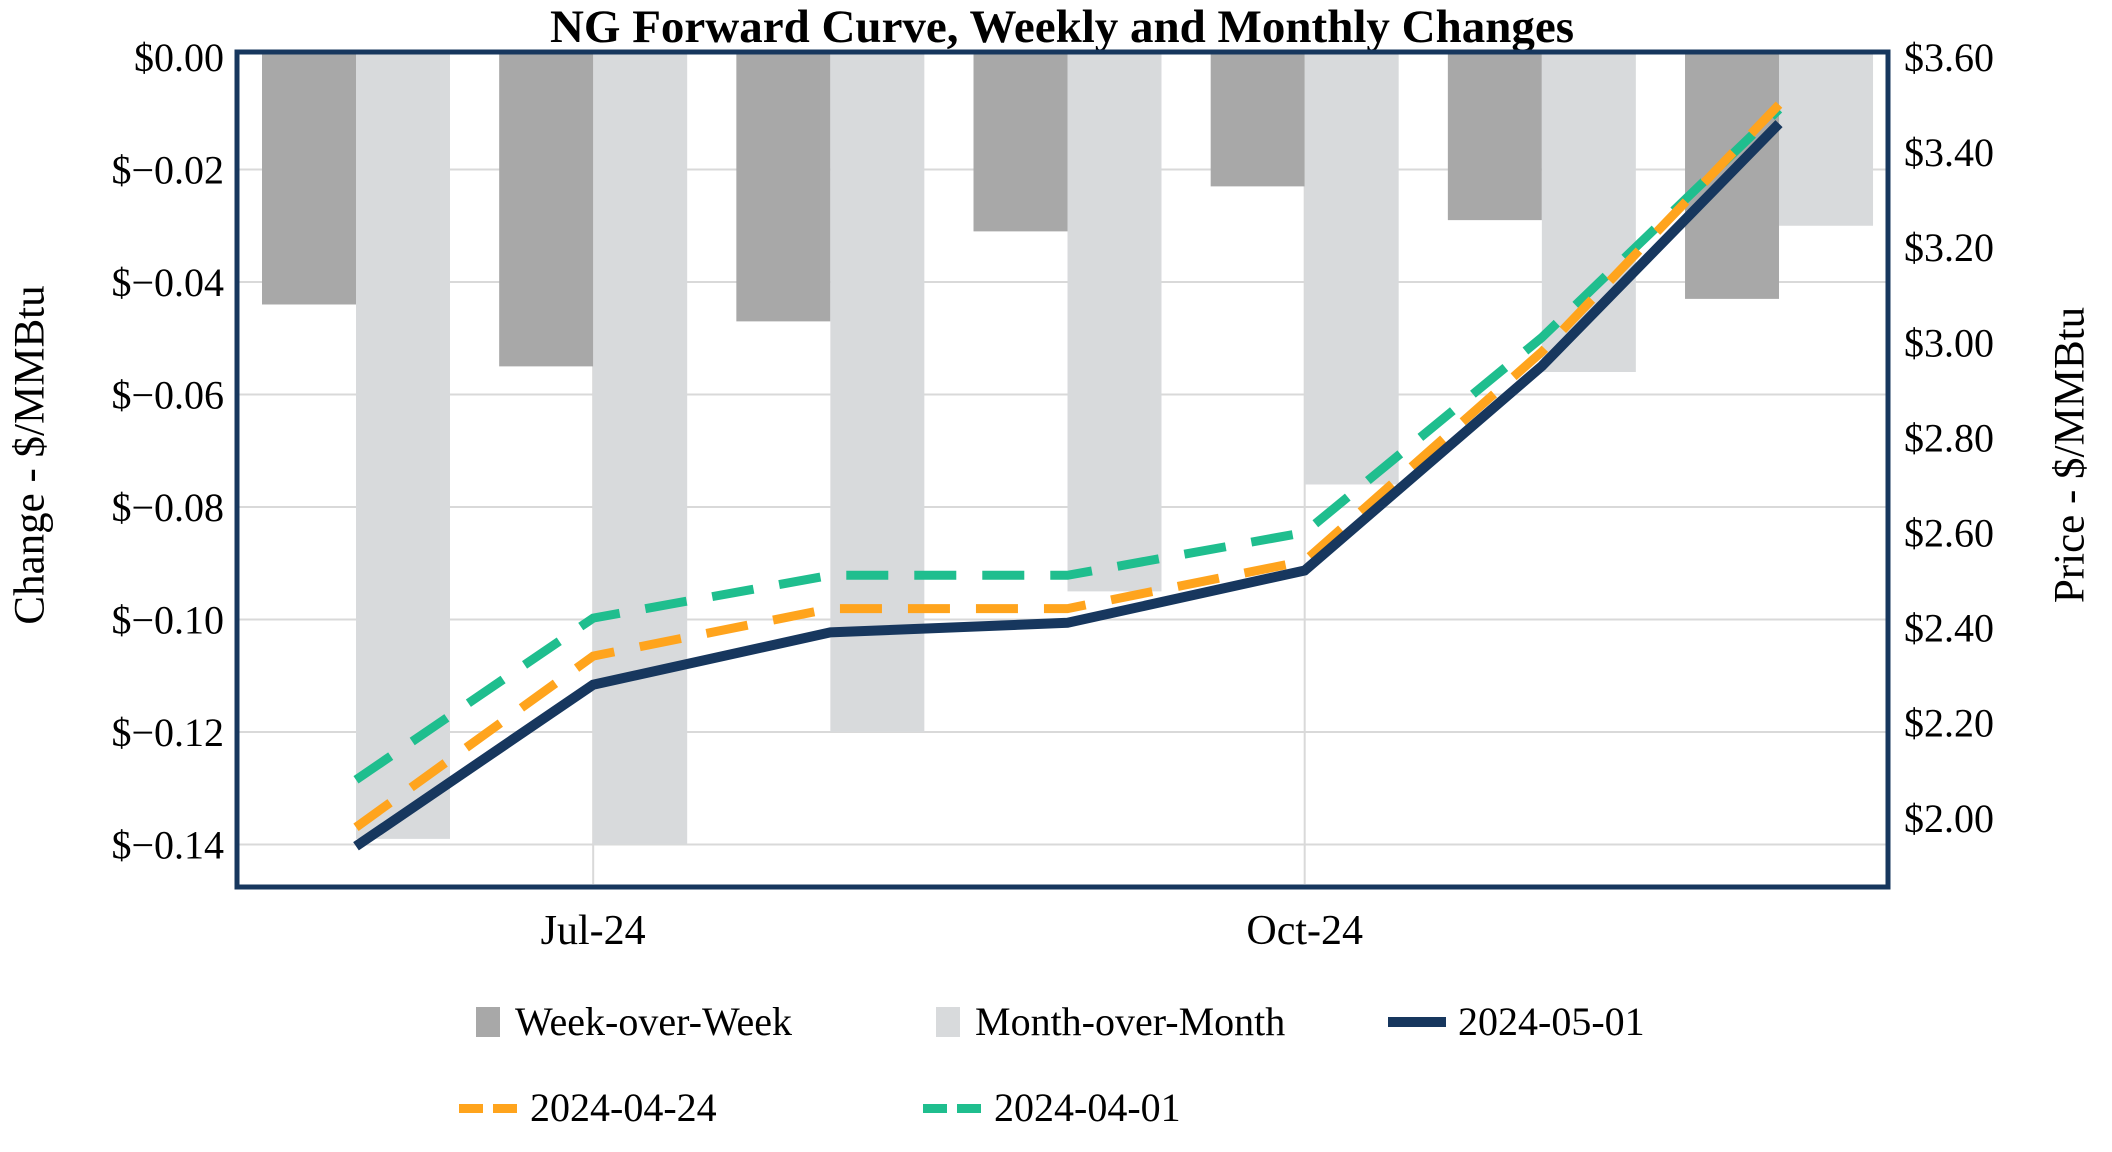  Describe the element at coordinates (1949, 152) in the screenshot. I see `y-axis-right-tick-label: $3.40` at that location.